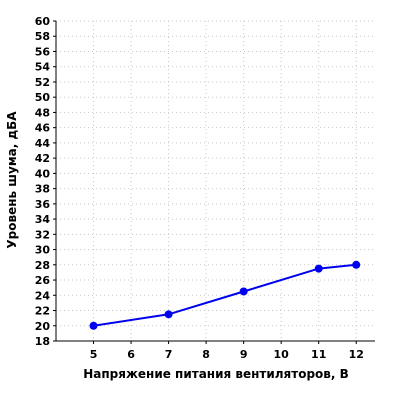 This screenshot has height=400, width=400. I want to click on x-tick-labels: 5 6 7 8 9 10 11 12, so click(227, 354).